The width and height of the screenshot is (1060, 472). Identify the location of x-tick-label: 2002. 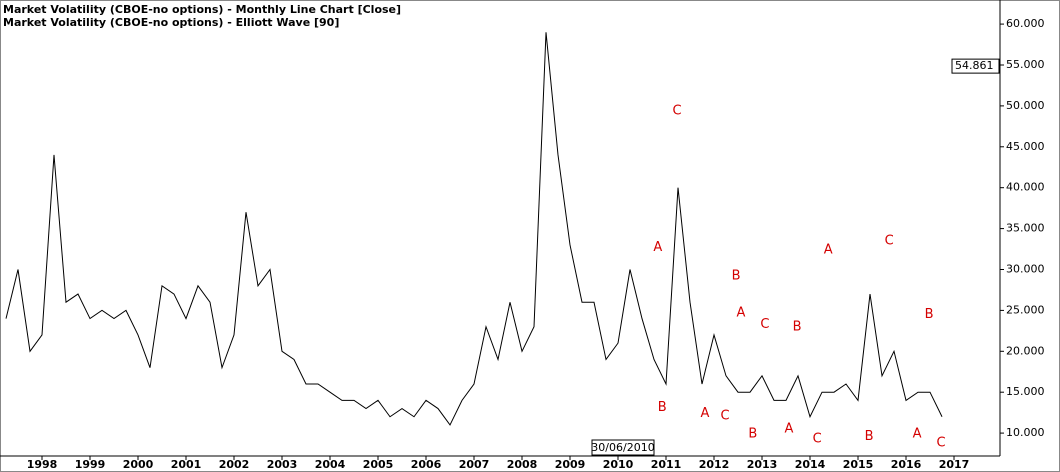
(234, 464).